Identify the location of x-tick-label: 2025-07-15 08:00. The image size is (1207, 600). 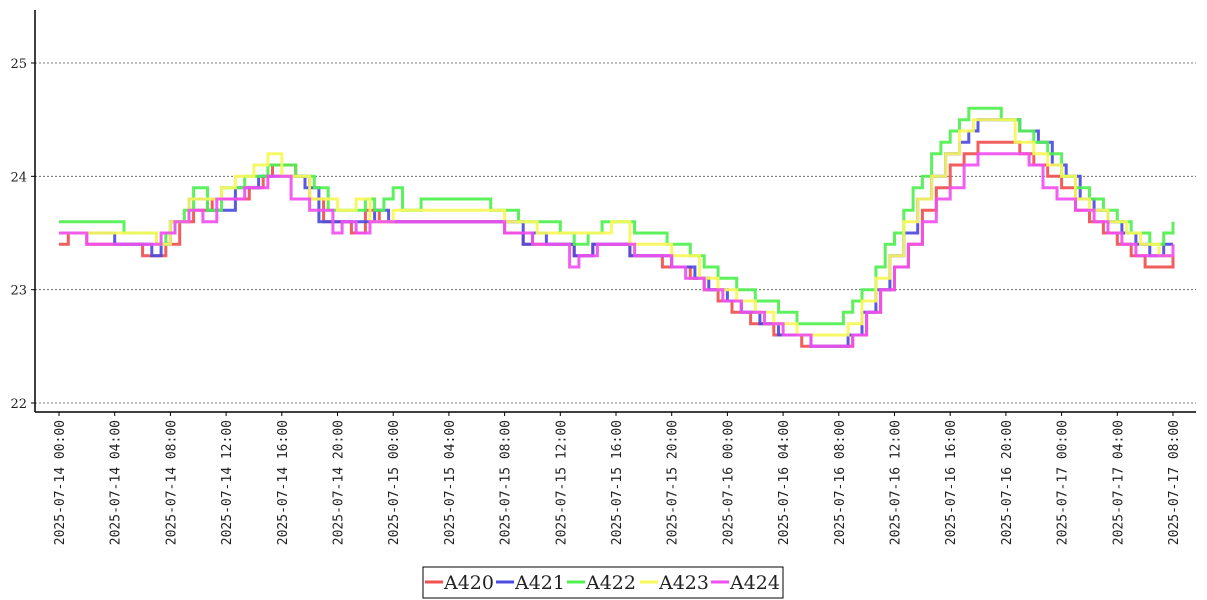
(506, 482).